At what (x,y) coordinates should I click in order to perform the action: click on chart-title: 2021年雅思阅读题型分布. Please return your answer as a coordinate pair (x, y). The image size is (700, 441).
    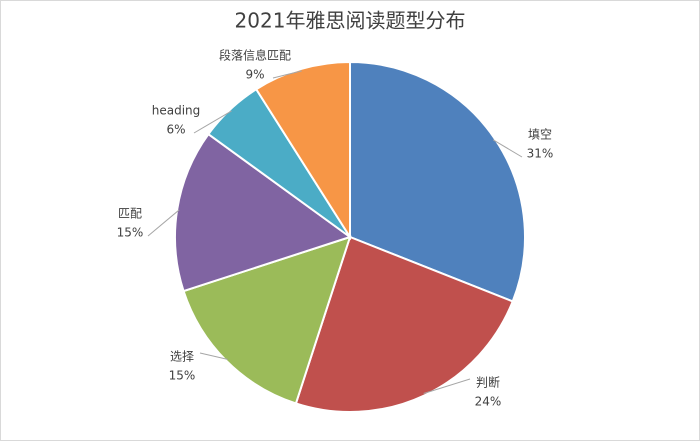
    Looking at the image, I should click on (350, 21).